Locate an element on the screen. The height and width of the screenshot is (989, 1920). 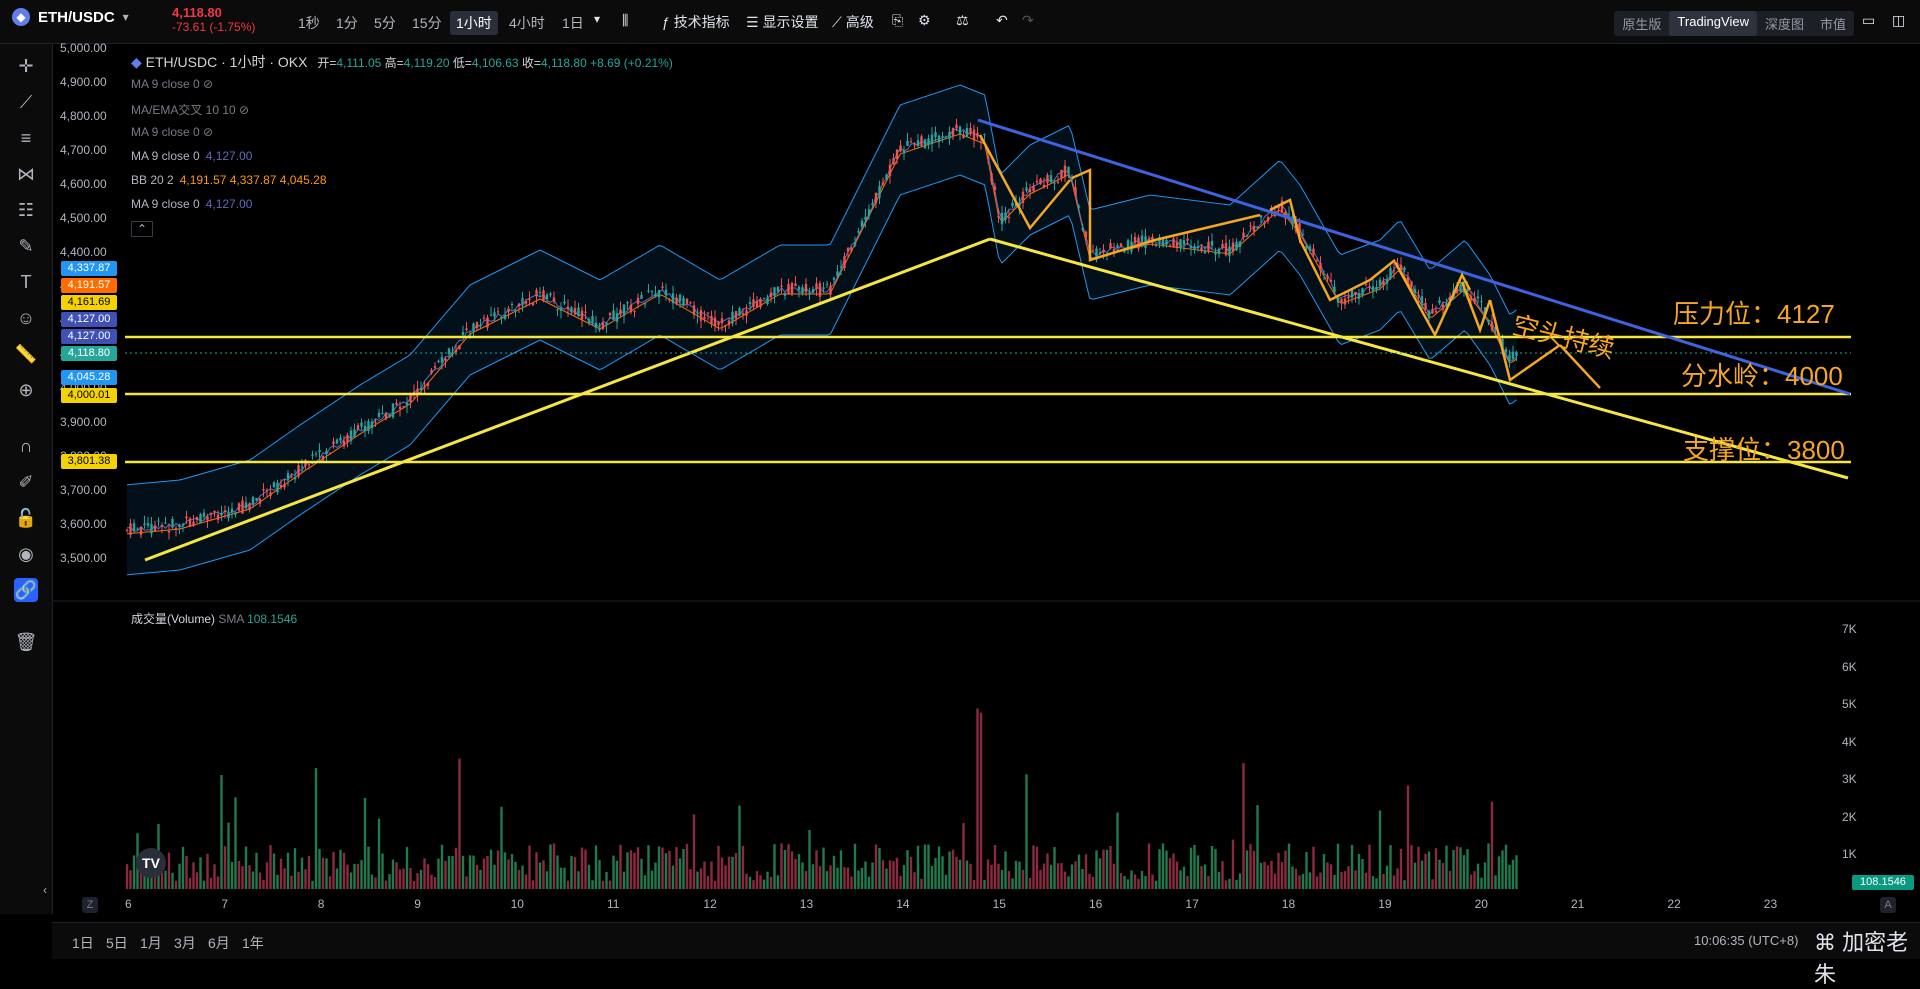
symbol-selector: ◆ ETH/USDC ▾ is located at coordinates (70, 17).